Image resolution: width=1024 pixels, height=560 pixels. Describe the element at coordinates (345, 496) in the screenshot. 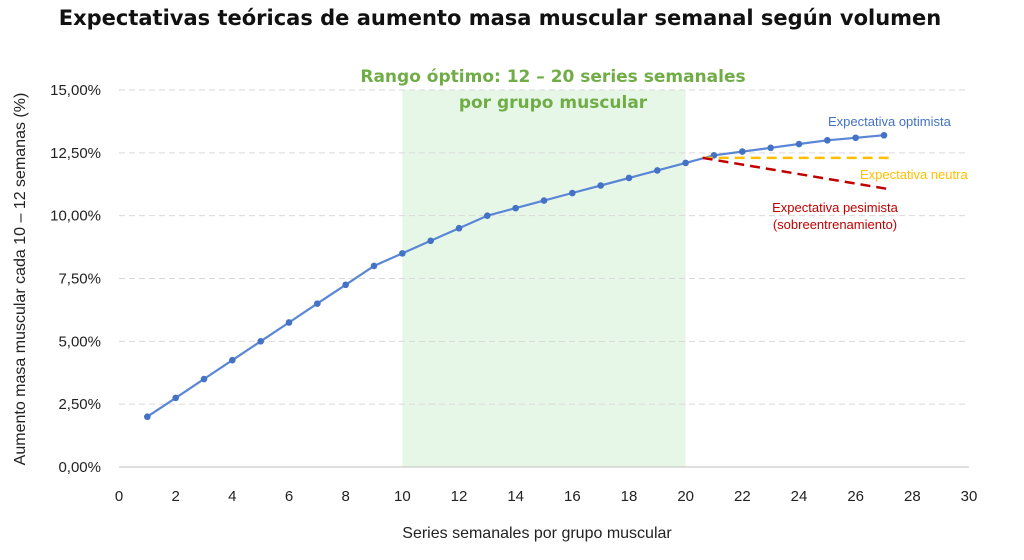

I see `x-tick-label: 8` at that location.